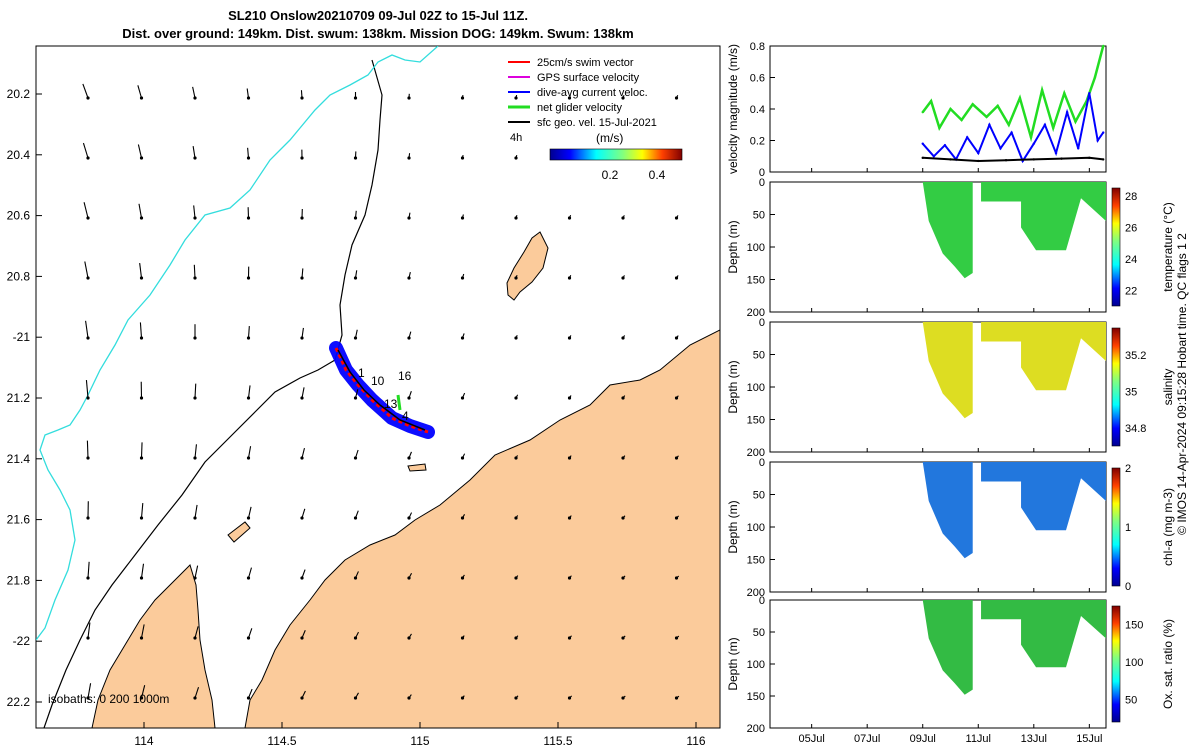 This screenshot has height=750, width=1200. I want to click on map-ytick-label: 21.6, so click(19, 520).